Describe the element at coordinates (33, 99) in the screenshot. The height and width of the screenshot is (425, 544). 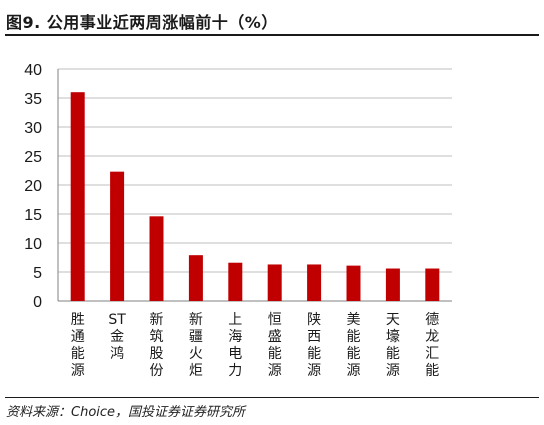
I see `y-tick-label: 35` at that location.